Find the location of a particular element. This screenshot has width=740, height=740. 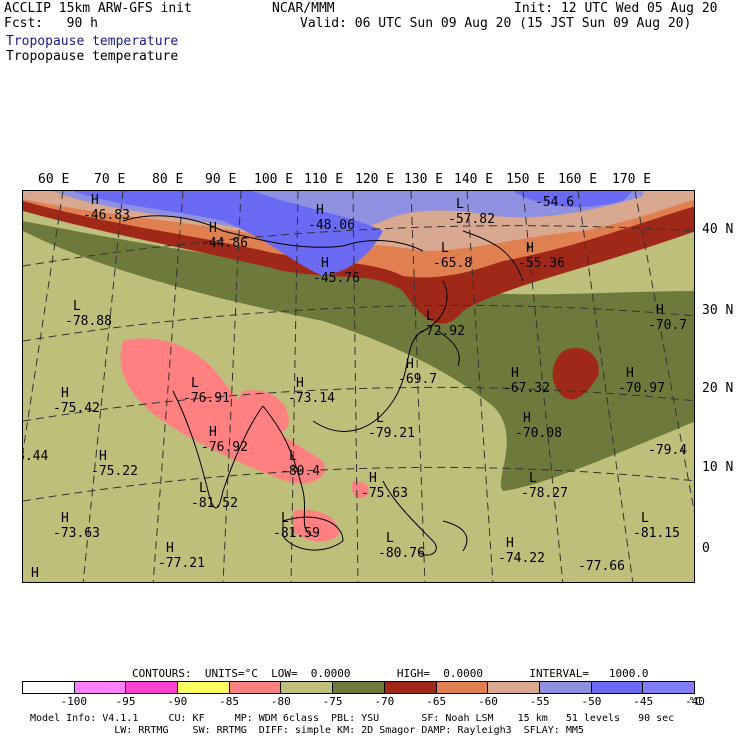

extremum-label: H is located at coordinates (31, 573).